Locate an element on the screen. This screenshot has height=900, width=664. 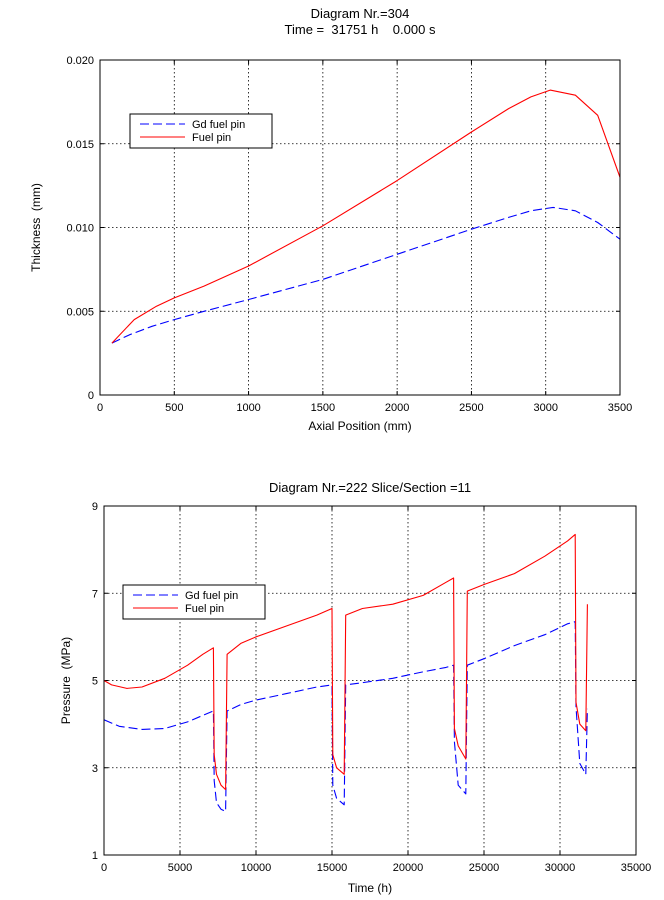
x-tick-label: 2000 is located at coordinates (397, 408).